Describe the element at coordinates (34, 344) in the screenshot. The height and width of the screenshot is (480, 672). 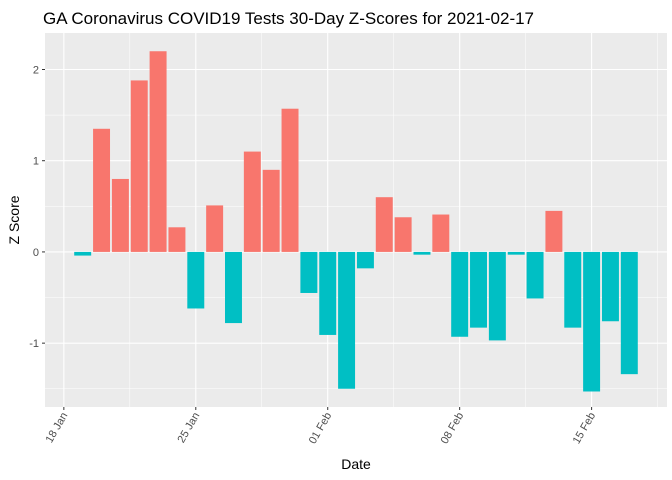
I see `y-tick-label: -1` at that location.